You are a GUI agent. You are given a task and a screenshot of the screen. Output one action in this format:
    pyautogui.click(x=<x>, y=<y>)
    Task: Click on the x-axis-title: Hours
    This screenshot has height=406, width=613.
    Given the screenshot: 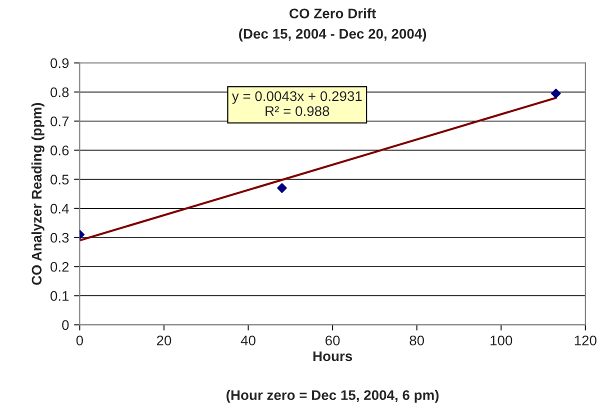 What is the action you would take?
    pyautogui.click(x=332, y=356)
    